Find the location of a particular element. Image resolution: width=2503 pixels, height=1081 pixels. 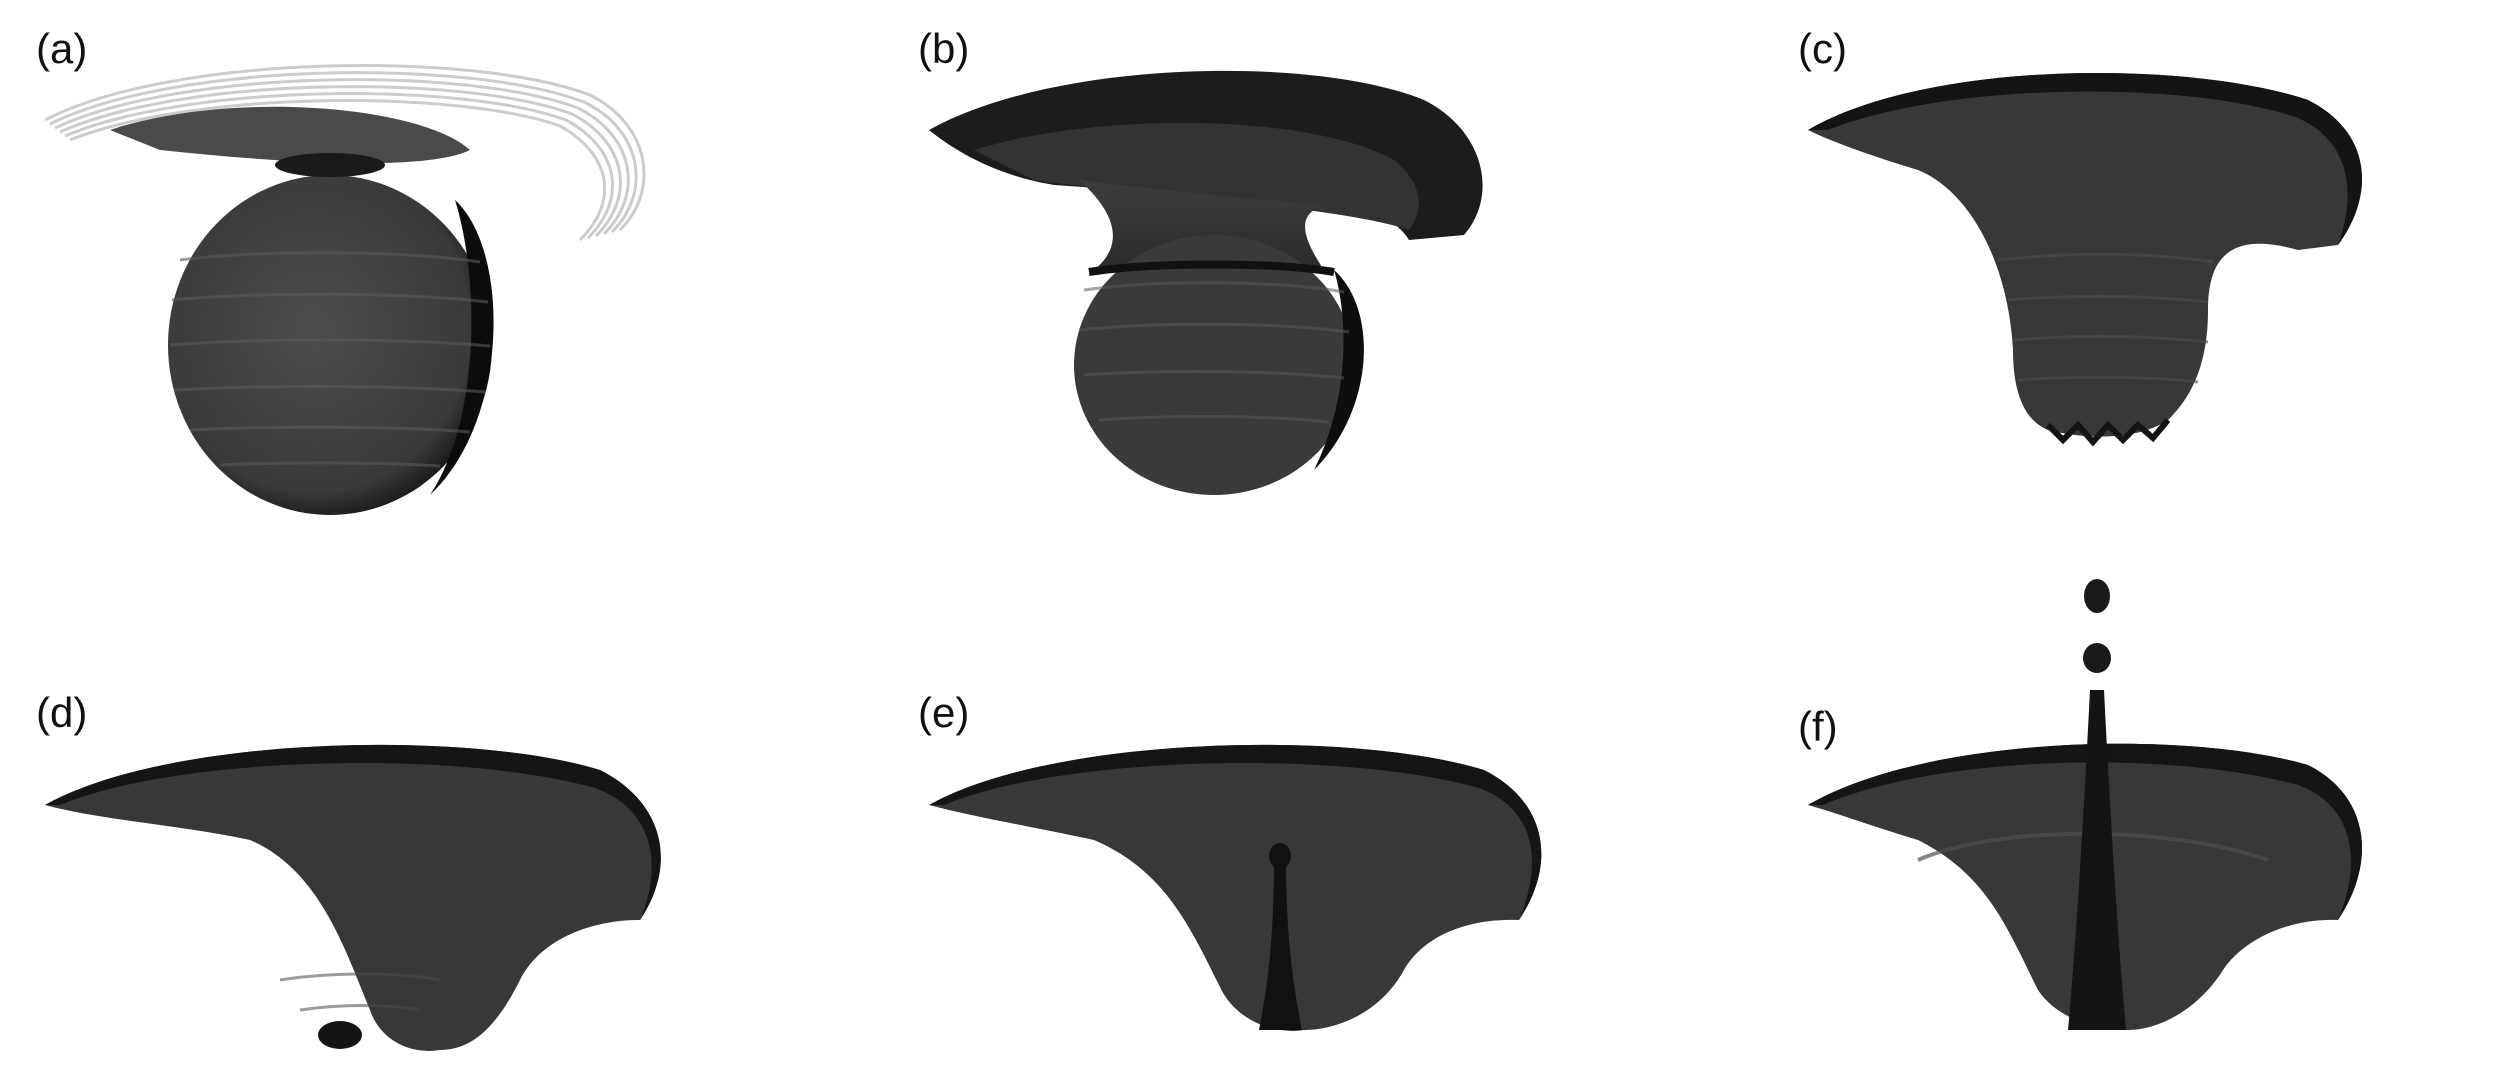

panel-f-label: (f) is located at coordinates (1818, 726).